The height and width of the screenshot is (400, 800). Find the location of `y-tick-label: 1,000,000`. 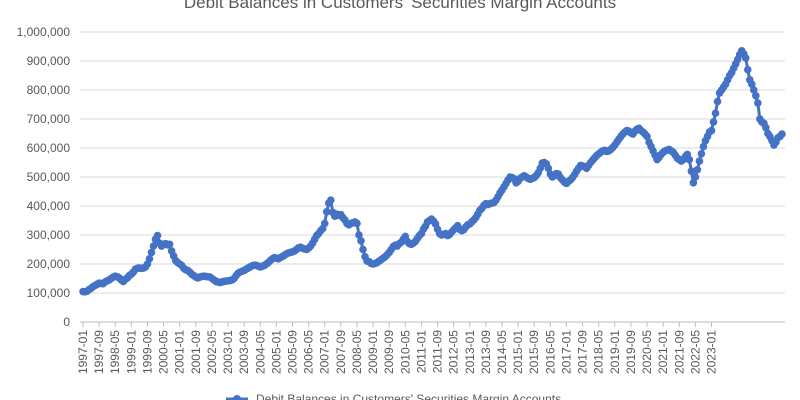

y-tick-label: 1,000,000 is located at coordinates (44, 32).